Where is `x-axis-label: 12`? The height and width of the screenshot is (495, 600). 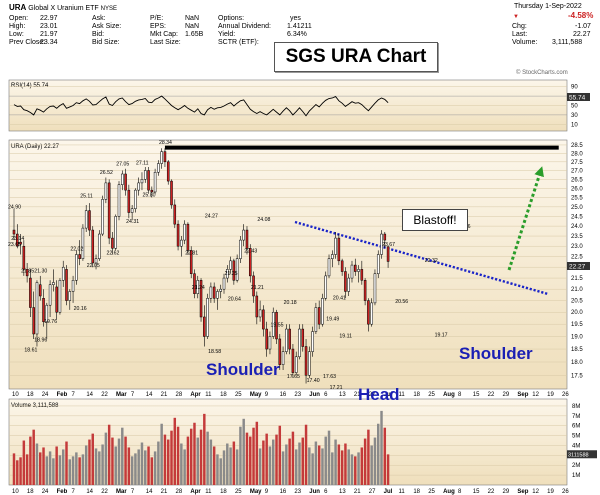 x-axis-label: 12 is located at coordinates (535, 395).